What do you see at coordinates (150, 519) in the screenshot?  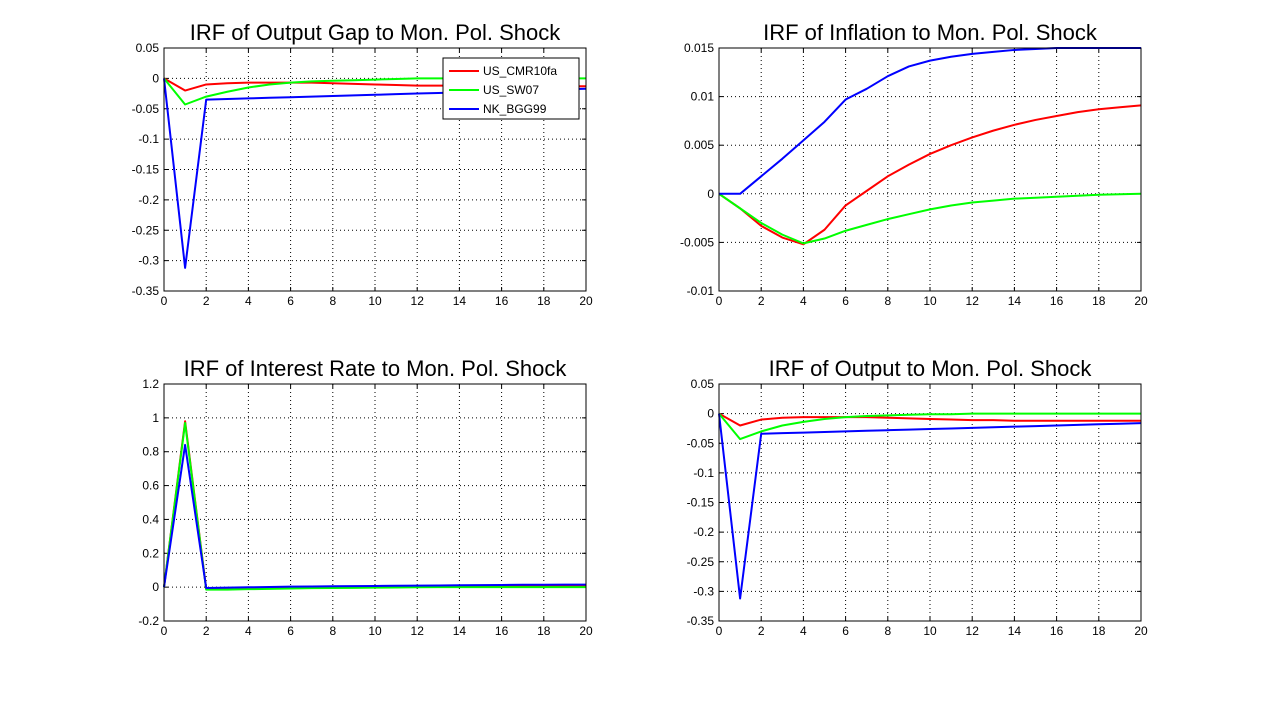 I see `y-tick-label: 0.4` at bounding box center [150, 519].